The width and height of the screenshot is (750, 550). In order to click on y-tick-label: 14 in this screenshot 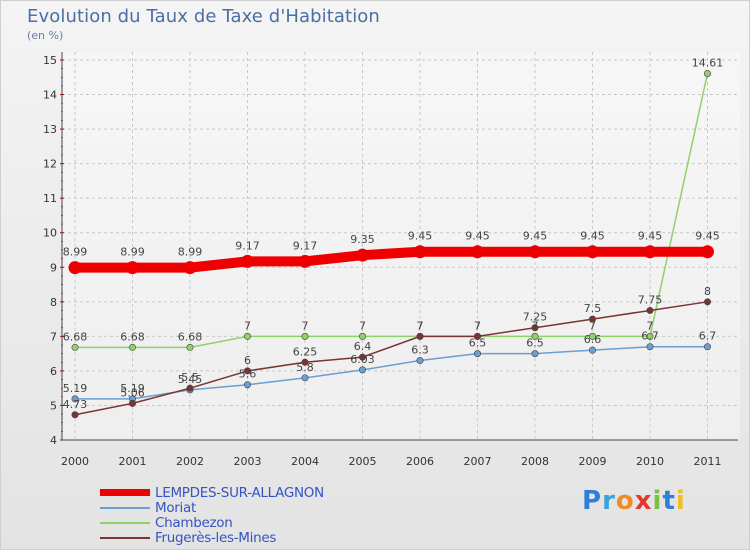, I will do `click(50, 95)`.